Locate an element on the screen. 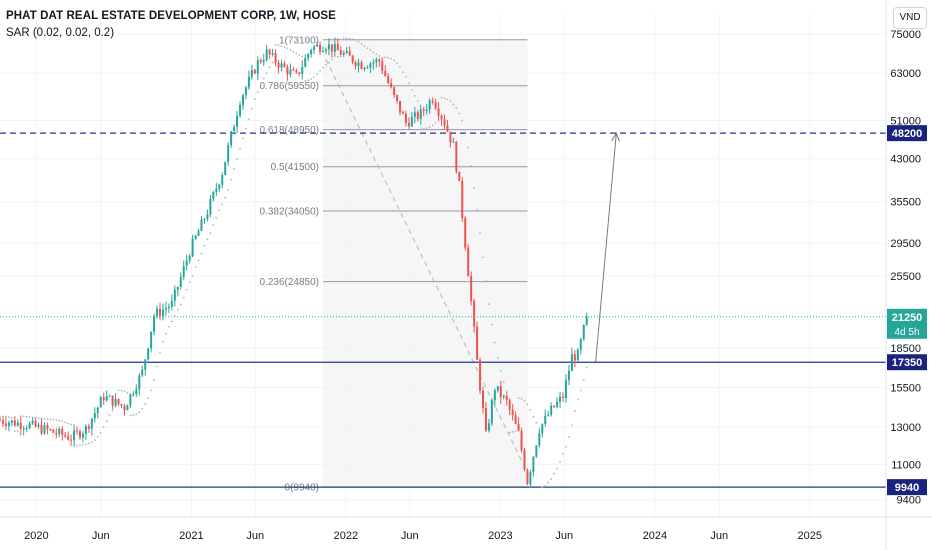 The width and height of the screenshot is (932, 550). level-badge-bg is located at coordinates (907, 487).